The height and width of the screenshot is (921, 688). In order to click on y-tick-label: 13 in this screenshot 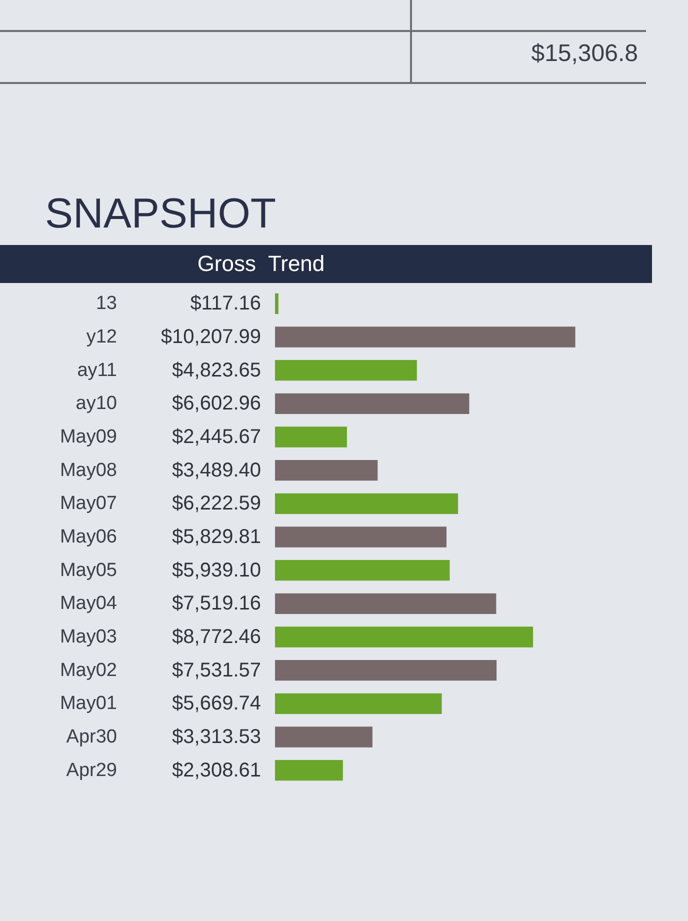, I will do `click(106, 303)`.